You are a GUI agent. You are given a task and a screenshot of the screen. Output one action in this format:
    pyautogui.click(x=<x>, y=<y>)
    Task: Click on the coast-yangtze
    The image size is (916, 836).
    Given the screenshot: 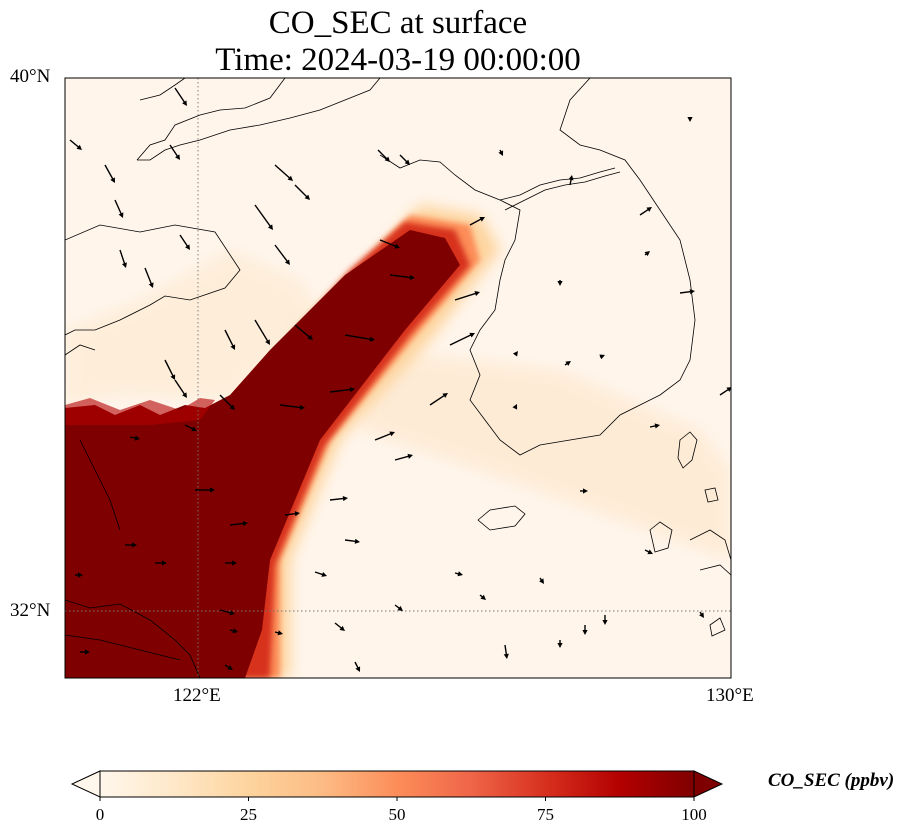 What is the action you would take?
    pyautogui.click(x=133, y=638)
    